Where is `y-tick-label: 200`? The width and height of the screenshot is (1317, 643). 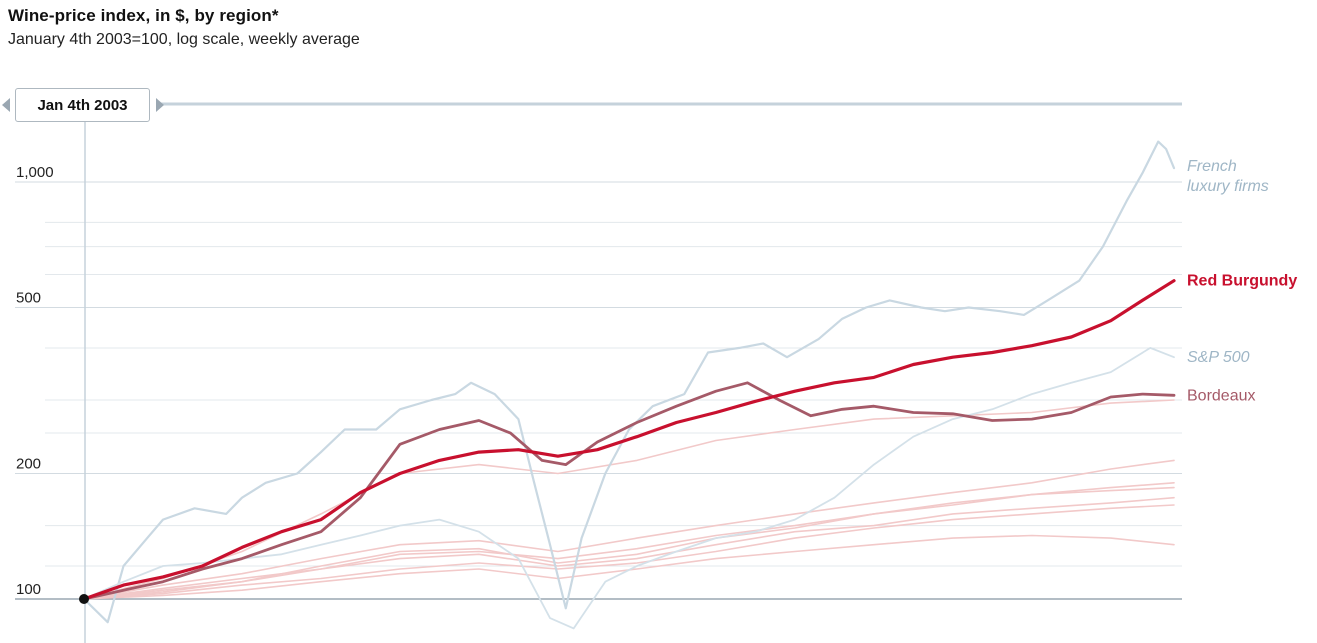 y-tick-label: 200 is located at coordinates (28, 463).